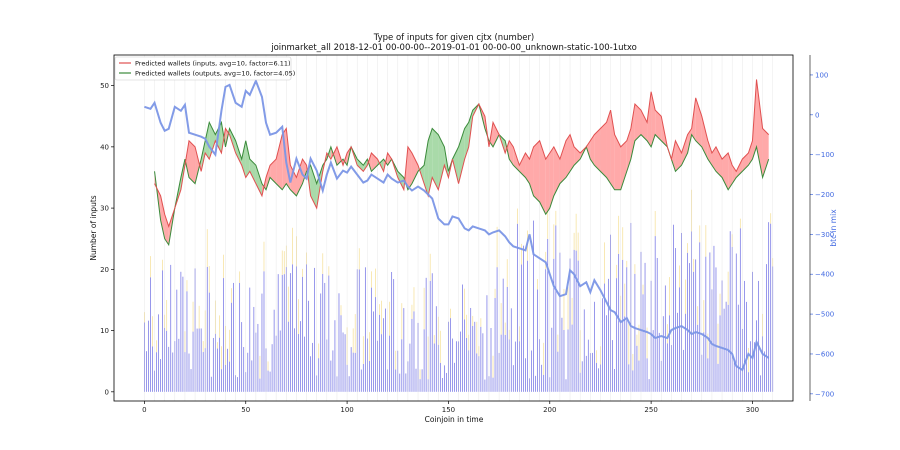 The height and width of the screenshot is (450, 900). What do you see at coordinates (346, 410) in the screenshot?
I see `x-tick-label: 100` at bounding box center [346, 410].